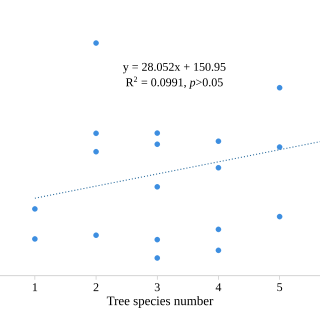 The image size is (320, 320). What do you see at coordinates (157, 287) in the screenshot?
I see `x-tick-label: 3` at bounding box center [157, 287].